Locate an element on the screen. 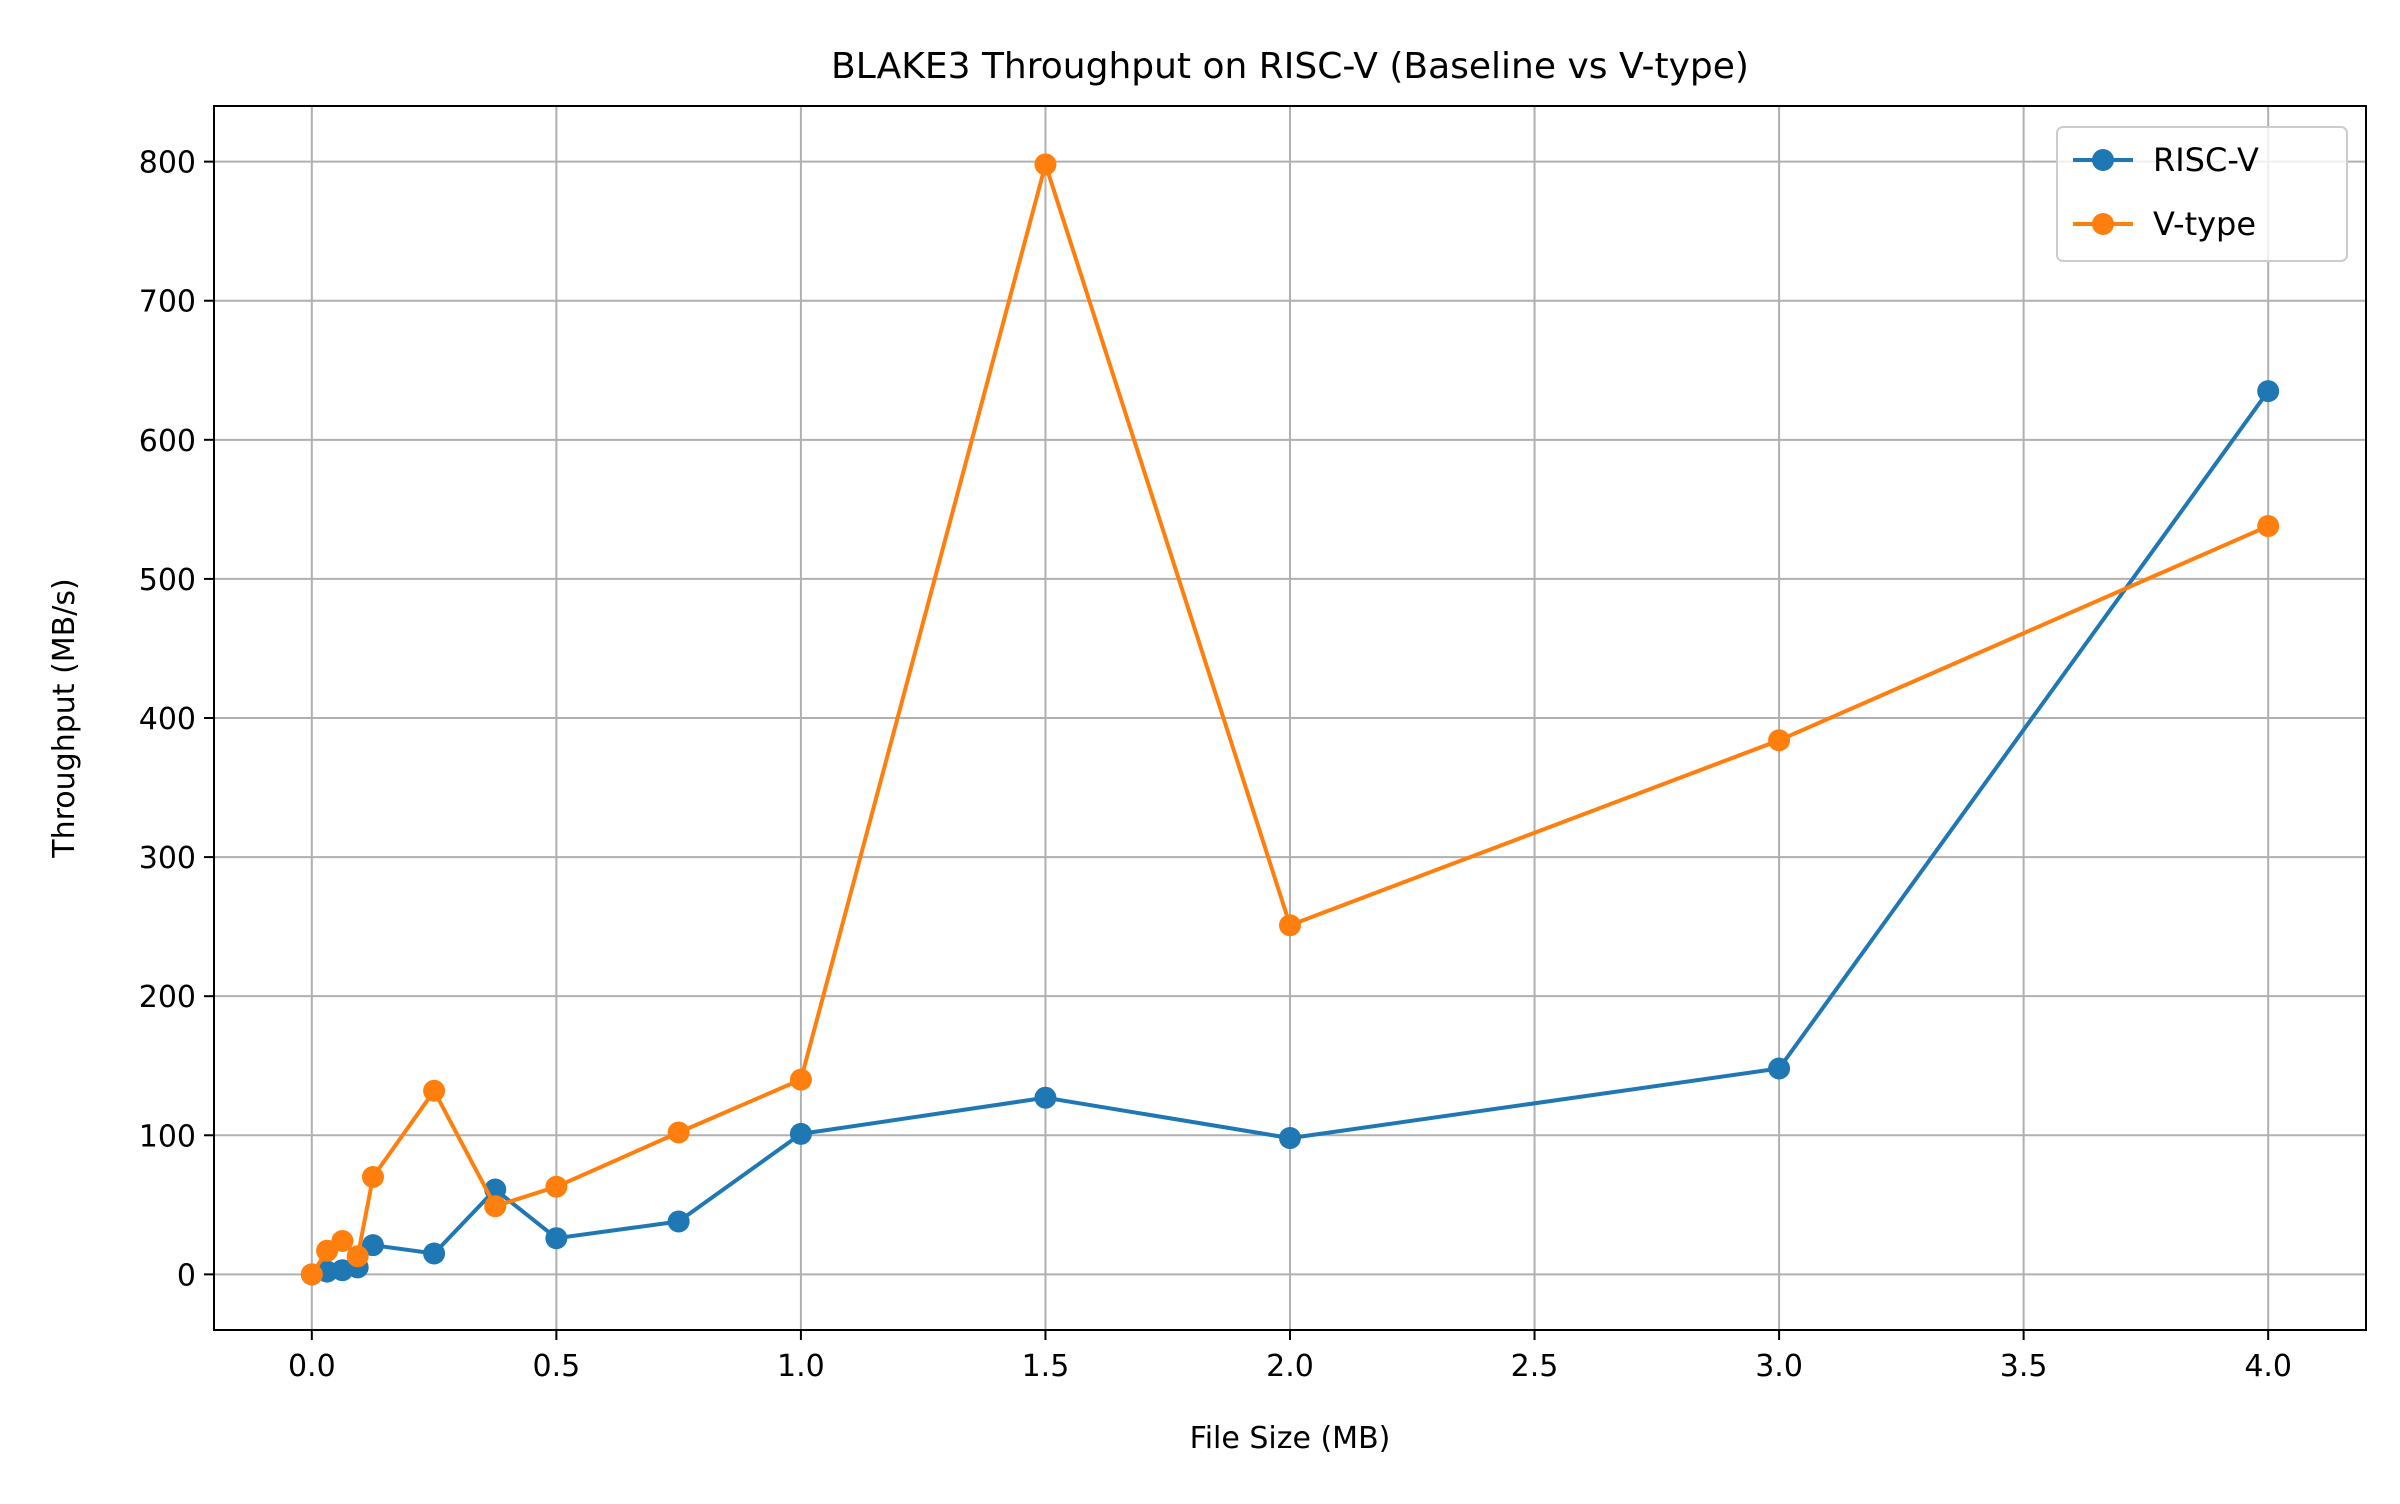  y-tick-label: 0 is located at coordinates (186, 1275).